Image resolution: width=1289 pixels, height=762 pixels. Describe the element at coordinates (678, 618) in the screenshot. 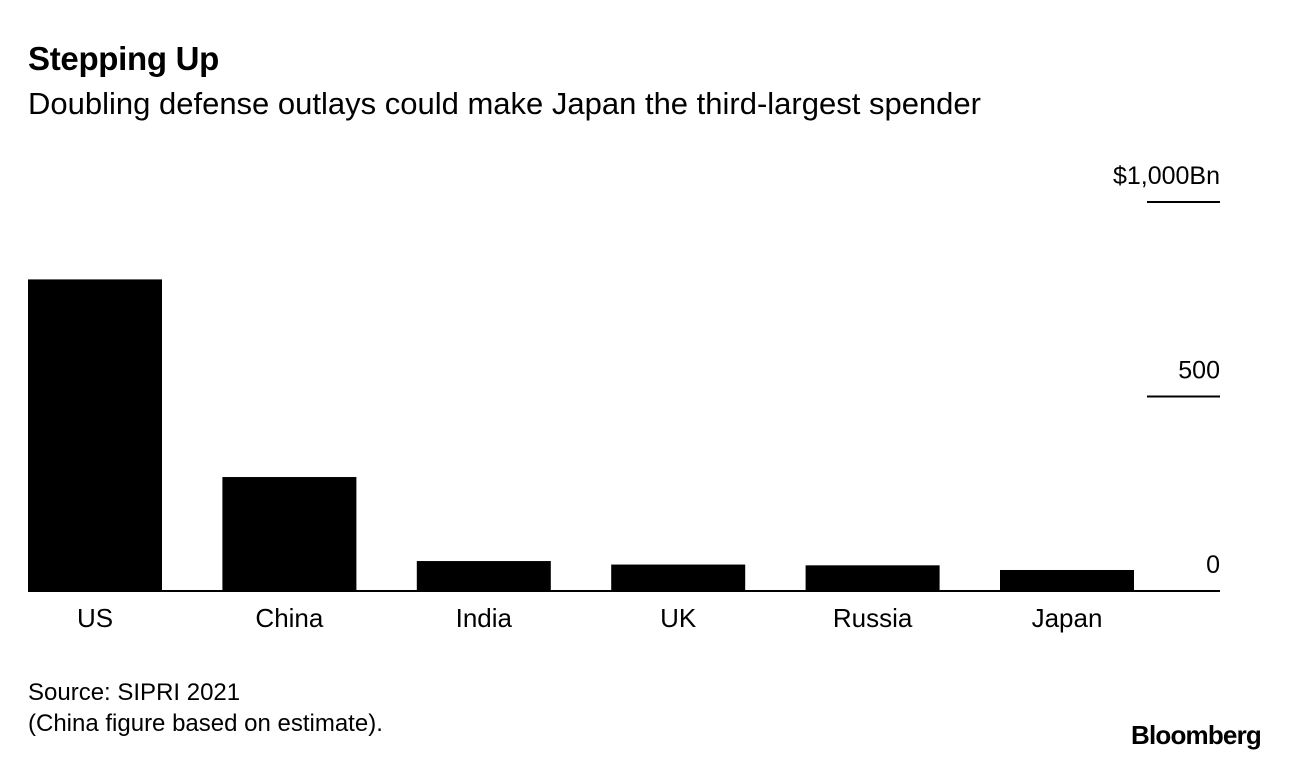

I see `category-label: UK` at that location.